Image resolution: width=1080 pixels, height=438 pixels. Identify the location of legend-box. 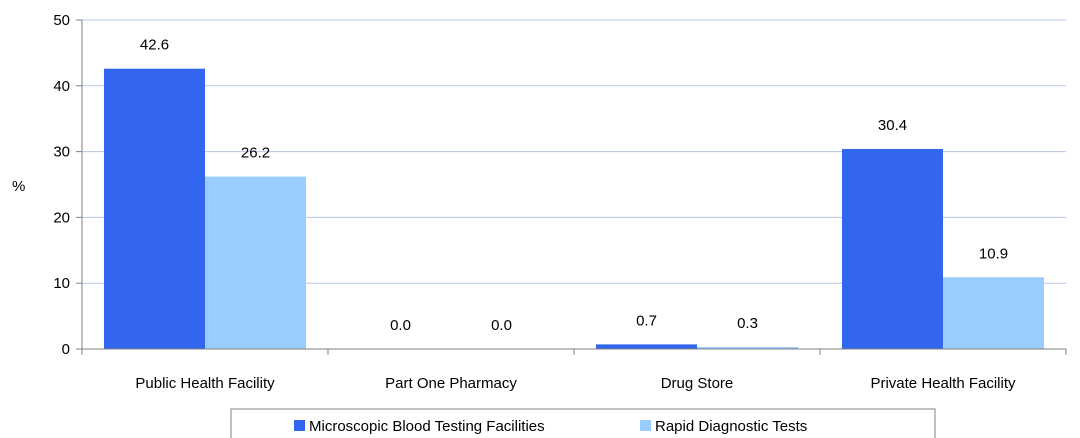
(583, 423).